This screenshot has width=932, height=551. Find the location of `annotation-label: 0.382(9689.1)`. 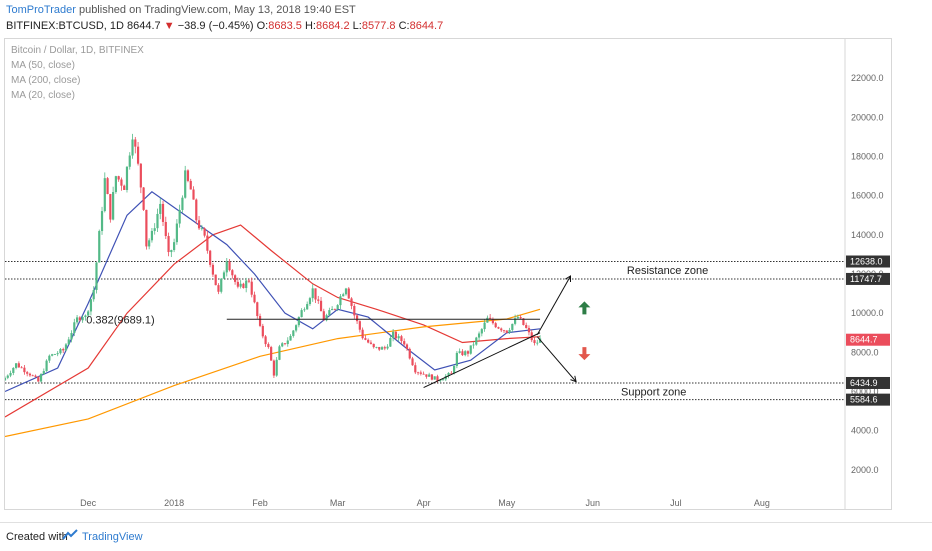

annotation-label: 0.382(9689.1) is located at coordinates (120, 320).